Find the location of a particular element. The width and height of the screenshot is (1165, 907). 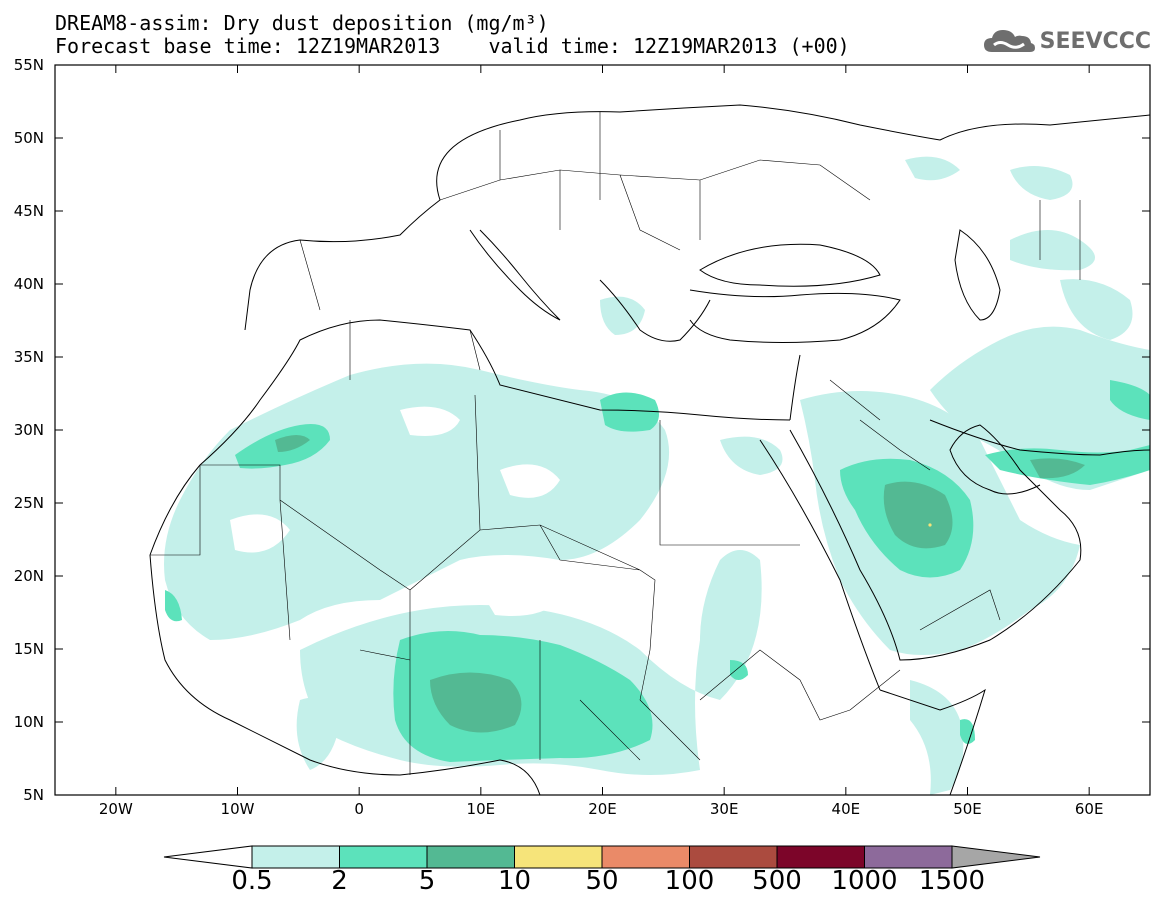

dust-free-areas is located at coordinates (395, 511).